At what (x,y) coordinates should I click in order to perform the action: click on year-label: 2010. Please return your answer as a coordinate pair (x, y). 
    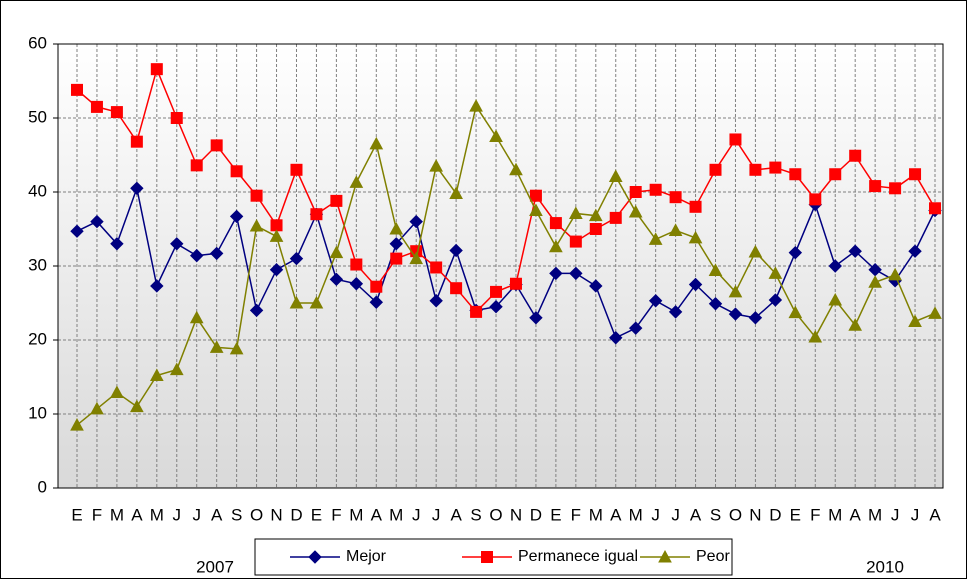
    Looking at the image, I should click on (885, 566).